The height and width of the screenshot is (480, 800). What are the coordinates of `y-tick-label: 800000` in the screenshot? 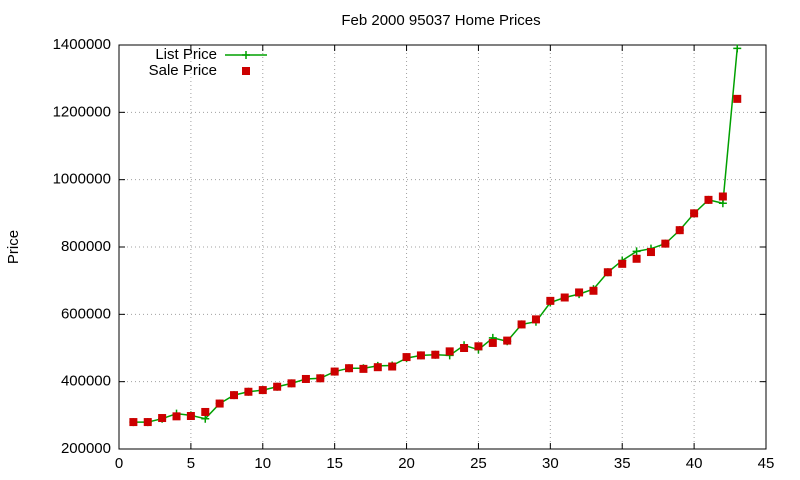 It's located at (86, 246).